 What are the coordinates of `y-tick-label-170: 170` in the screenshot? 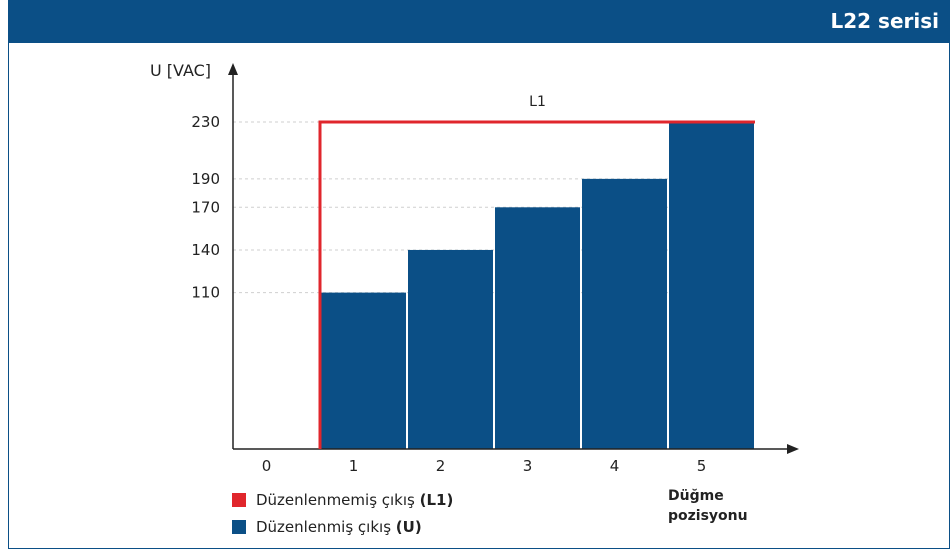 It's located at (205, 207).